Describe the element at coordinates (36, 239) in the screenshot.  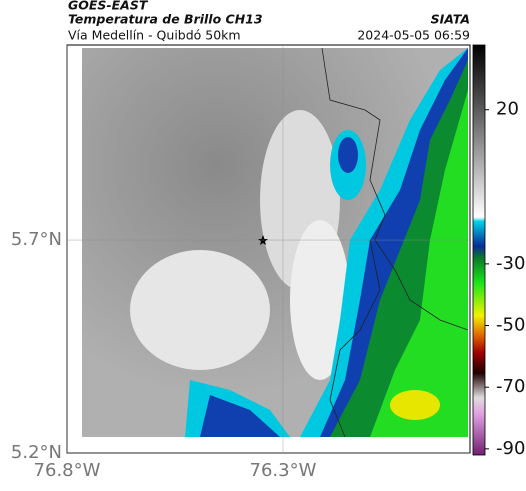
I see `lat-label: 5.7°N` at that location.